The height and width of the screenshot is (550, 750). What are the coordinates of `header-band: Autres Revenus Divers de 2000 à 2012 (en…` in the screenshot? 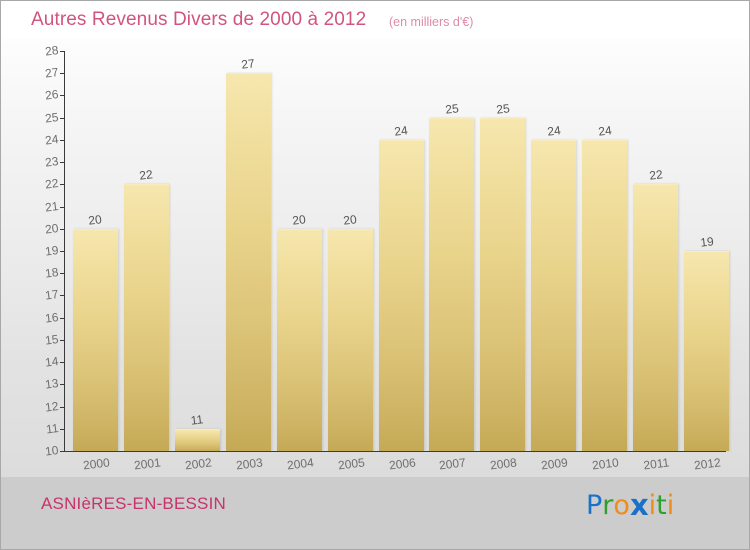 It's located at (375, 20).